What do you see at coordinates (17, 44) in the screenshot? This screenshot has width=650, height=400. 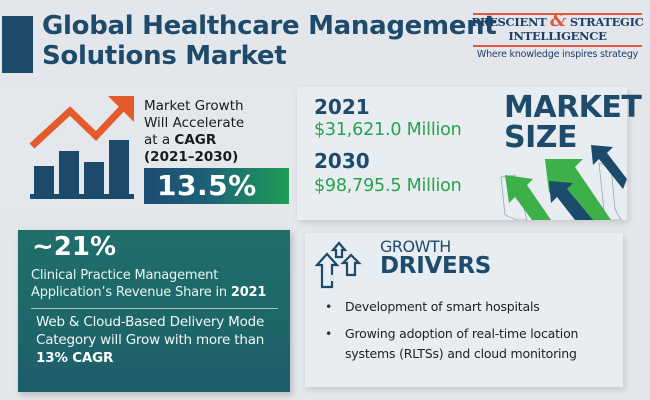 I see `title-accent-bar` at bounding box center [17, 44].